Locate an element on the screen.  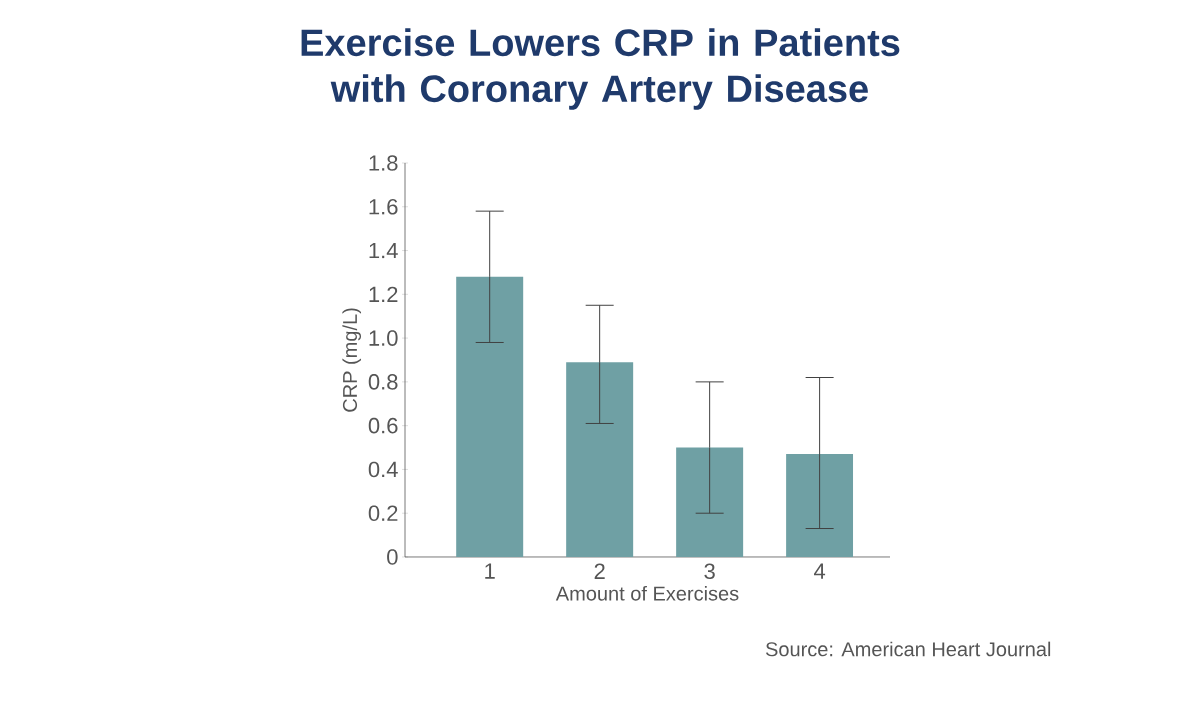
y-tick-label: 1.2 is located at coordinates (383, 294).